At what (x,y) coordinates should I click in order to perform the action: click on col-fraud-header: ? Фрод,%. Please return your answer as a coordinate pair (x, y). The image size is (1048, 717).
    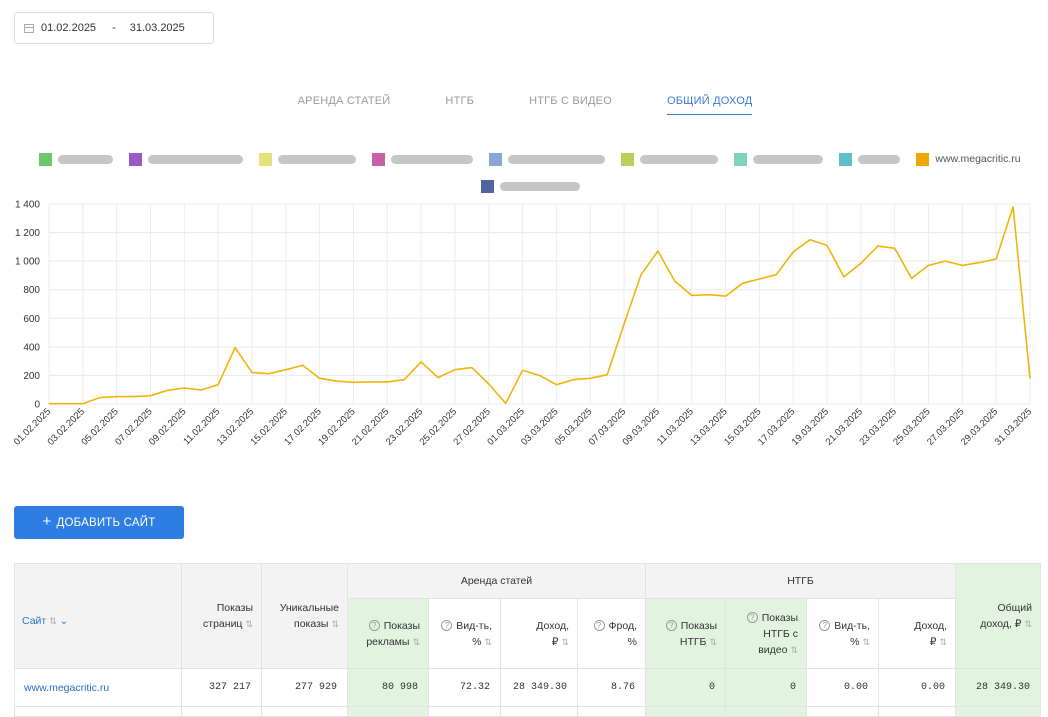
    Looking at the image, I should click on (611, 633).